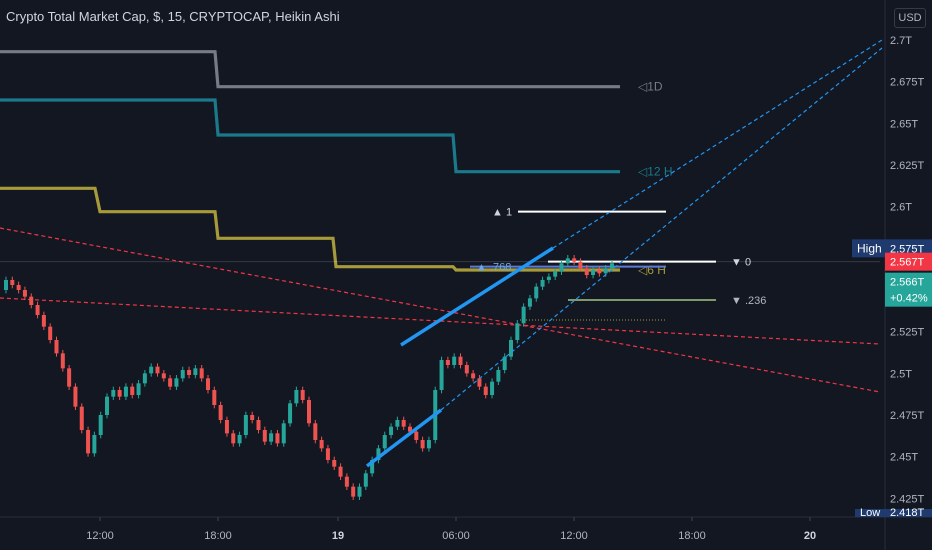 This screenshot has height=550, width=932. What do you see at coordinates (477, 296) in the screenshot?
I see `trendline-upper-solid` at bounding box center [477, 296].